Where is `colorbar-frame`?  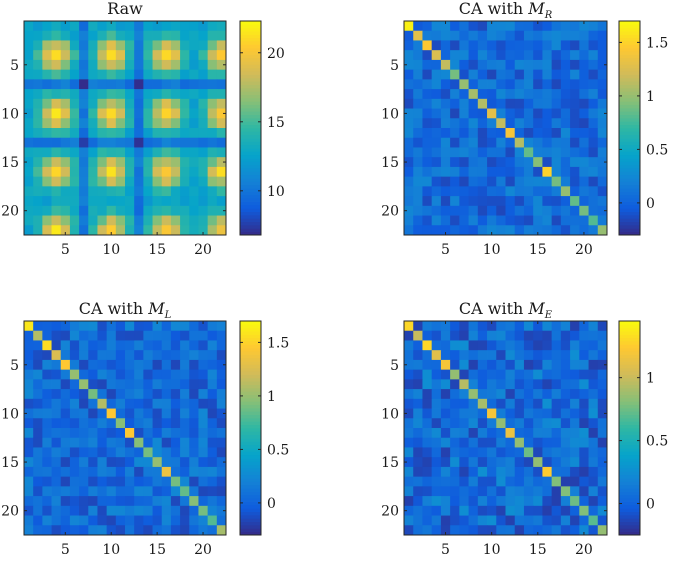 colorbar-frame is located at coordinates (250, 428).